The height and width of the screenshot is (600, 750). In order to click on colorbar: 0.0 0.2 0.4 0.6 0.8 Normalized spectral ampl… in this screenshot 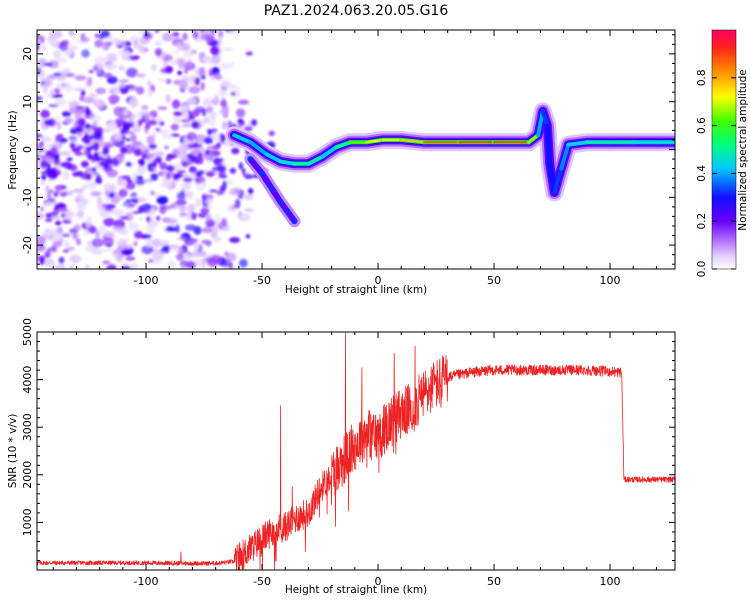, I will do `click(722, 153)`.